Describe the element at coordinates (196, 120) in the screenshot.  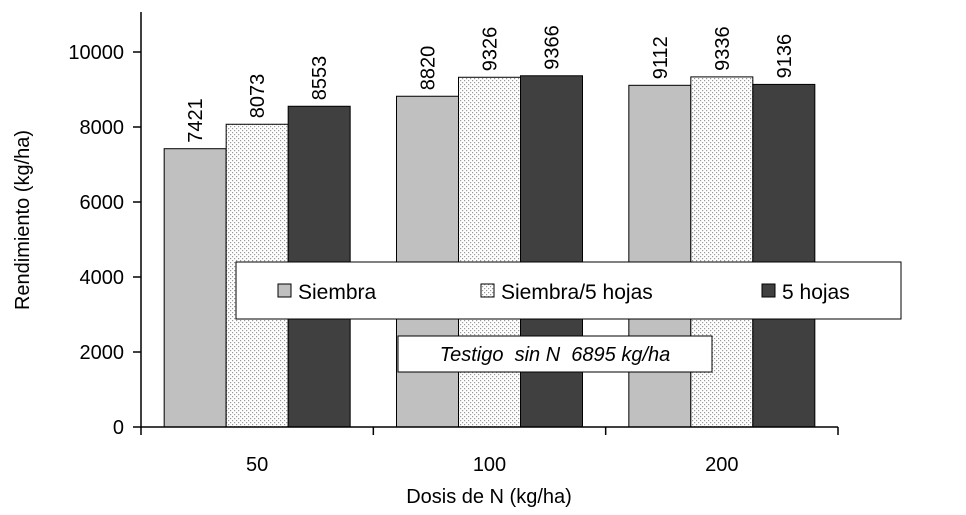
I see `data-label-siembra-50: 7421` at that location.